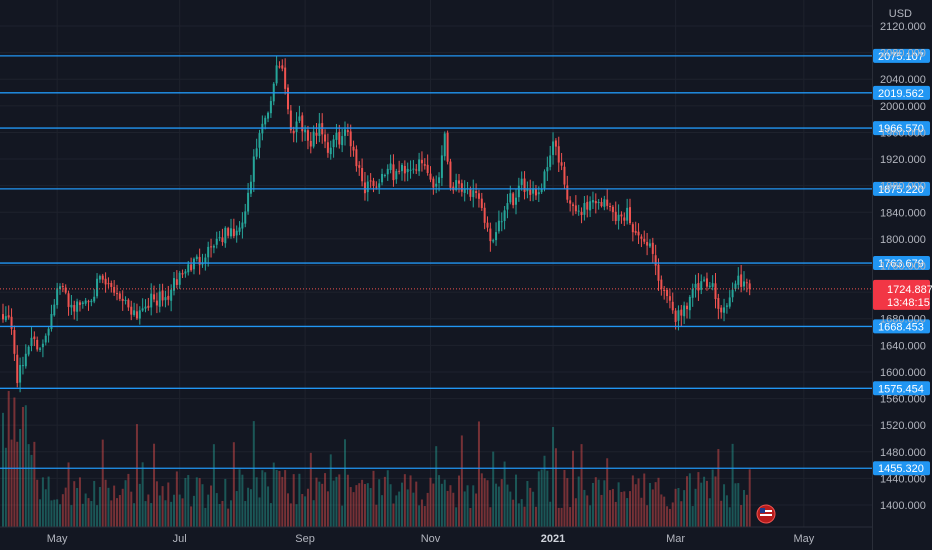  Describe the element at coordinates (553, 539) in the screenshot. I see `time-tick-label: 2021` at that location.